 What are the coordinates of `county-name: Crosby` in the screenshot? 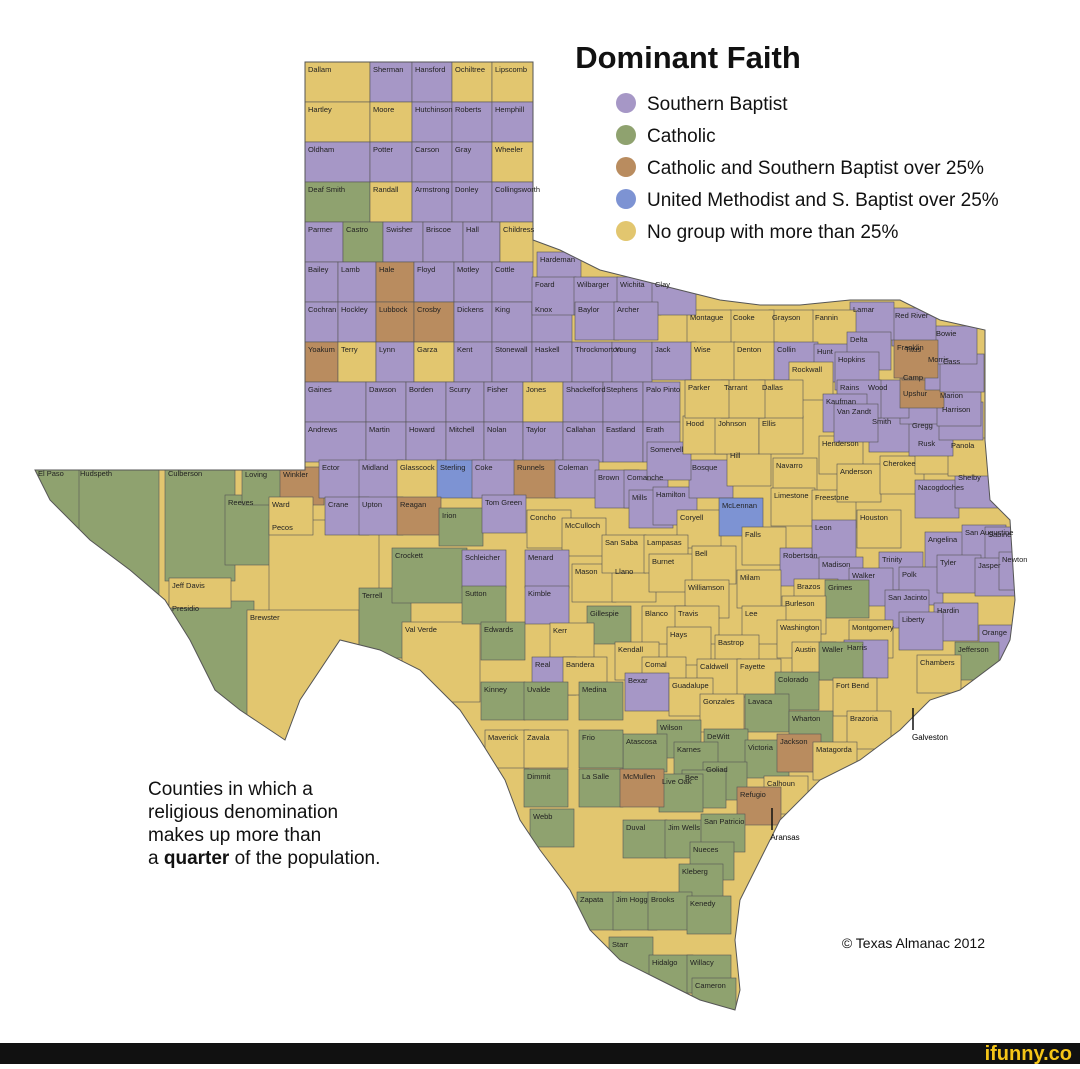 It's located at (429, 309).